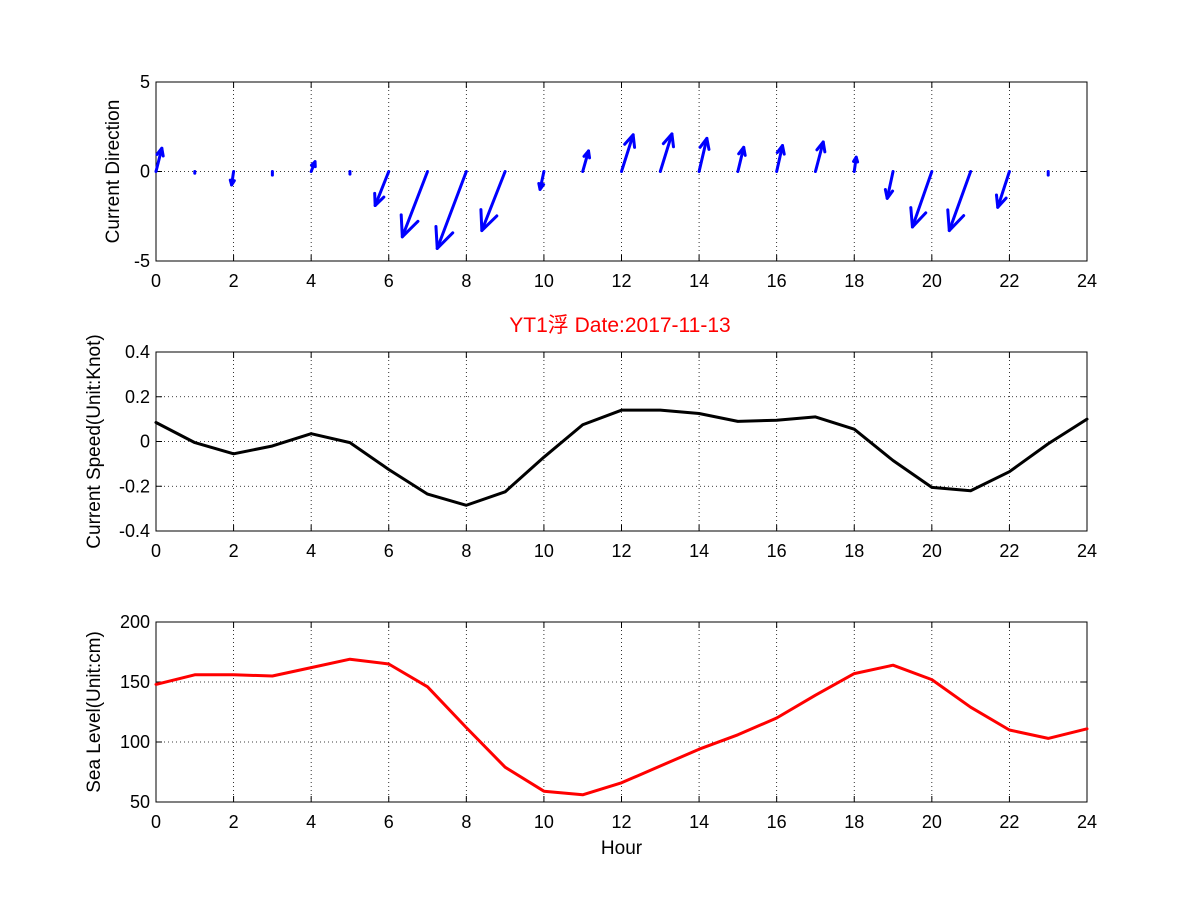 This screenshot has width=1201, height=901. I want to click on y-tick-label: 150, so click(135, 682).